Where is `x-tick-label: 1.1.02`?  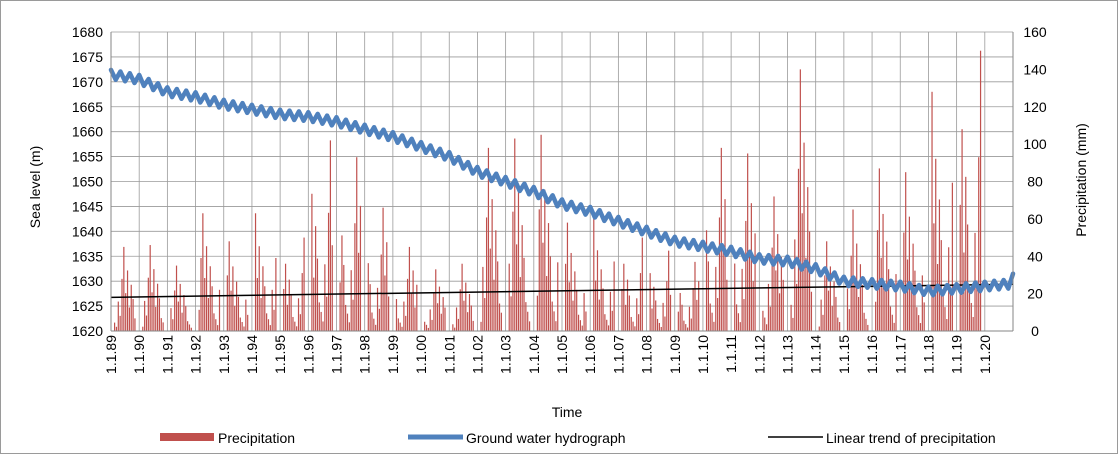
x-tick-label: 1.1.02 is located at coordinates (477, 354).